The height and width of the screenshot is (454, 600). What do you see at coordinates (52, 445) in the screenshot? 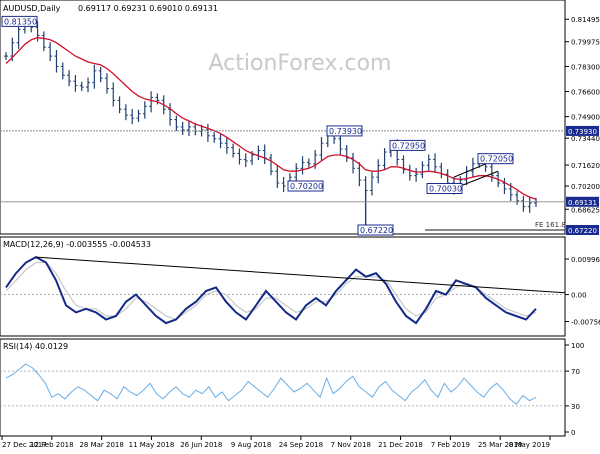
I see `x-axis-label: 12 Feb 2018` at bounding box center [52, 445].